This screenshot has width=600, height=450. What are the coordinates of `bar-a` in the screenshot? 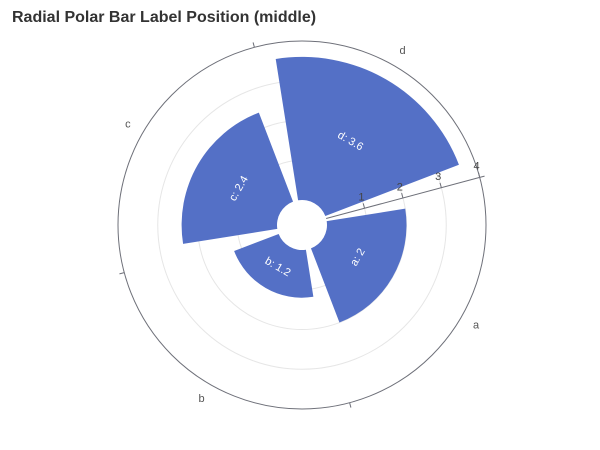 It's located at (358, 265).